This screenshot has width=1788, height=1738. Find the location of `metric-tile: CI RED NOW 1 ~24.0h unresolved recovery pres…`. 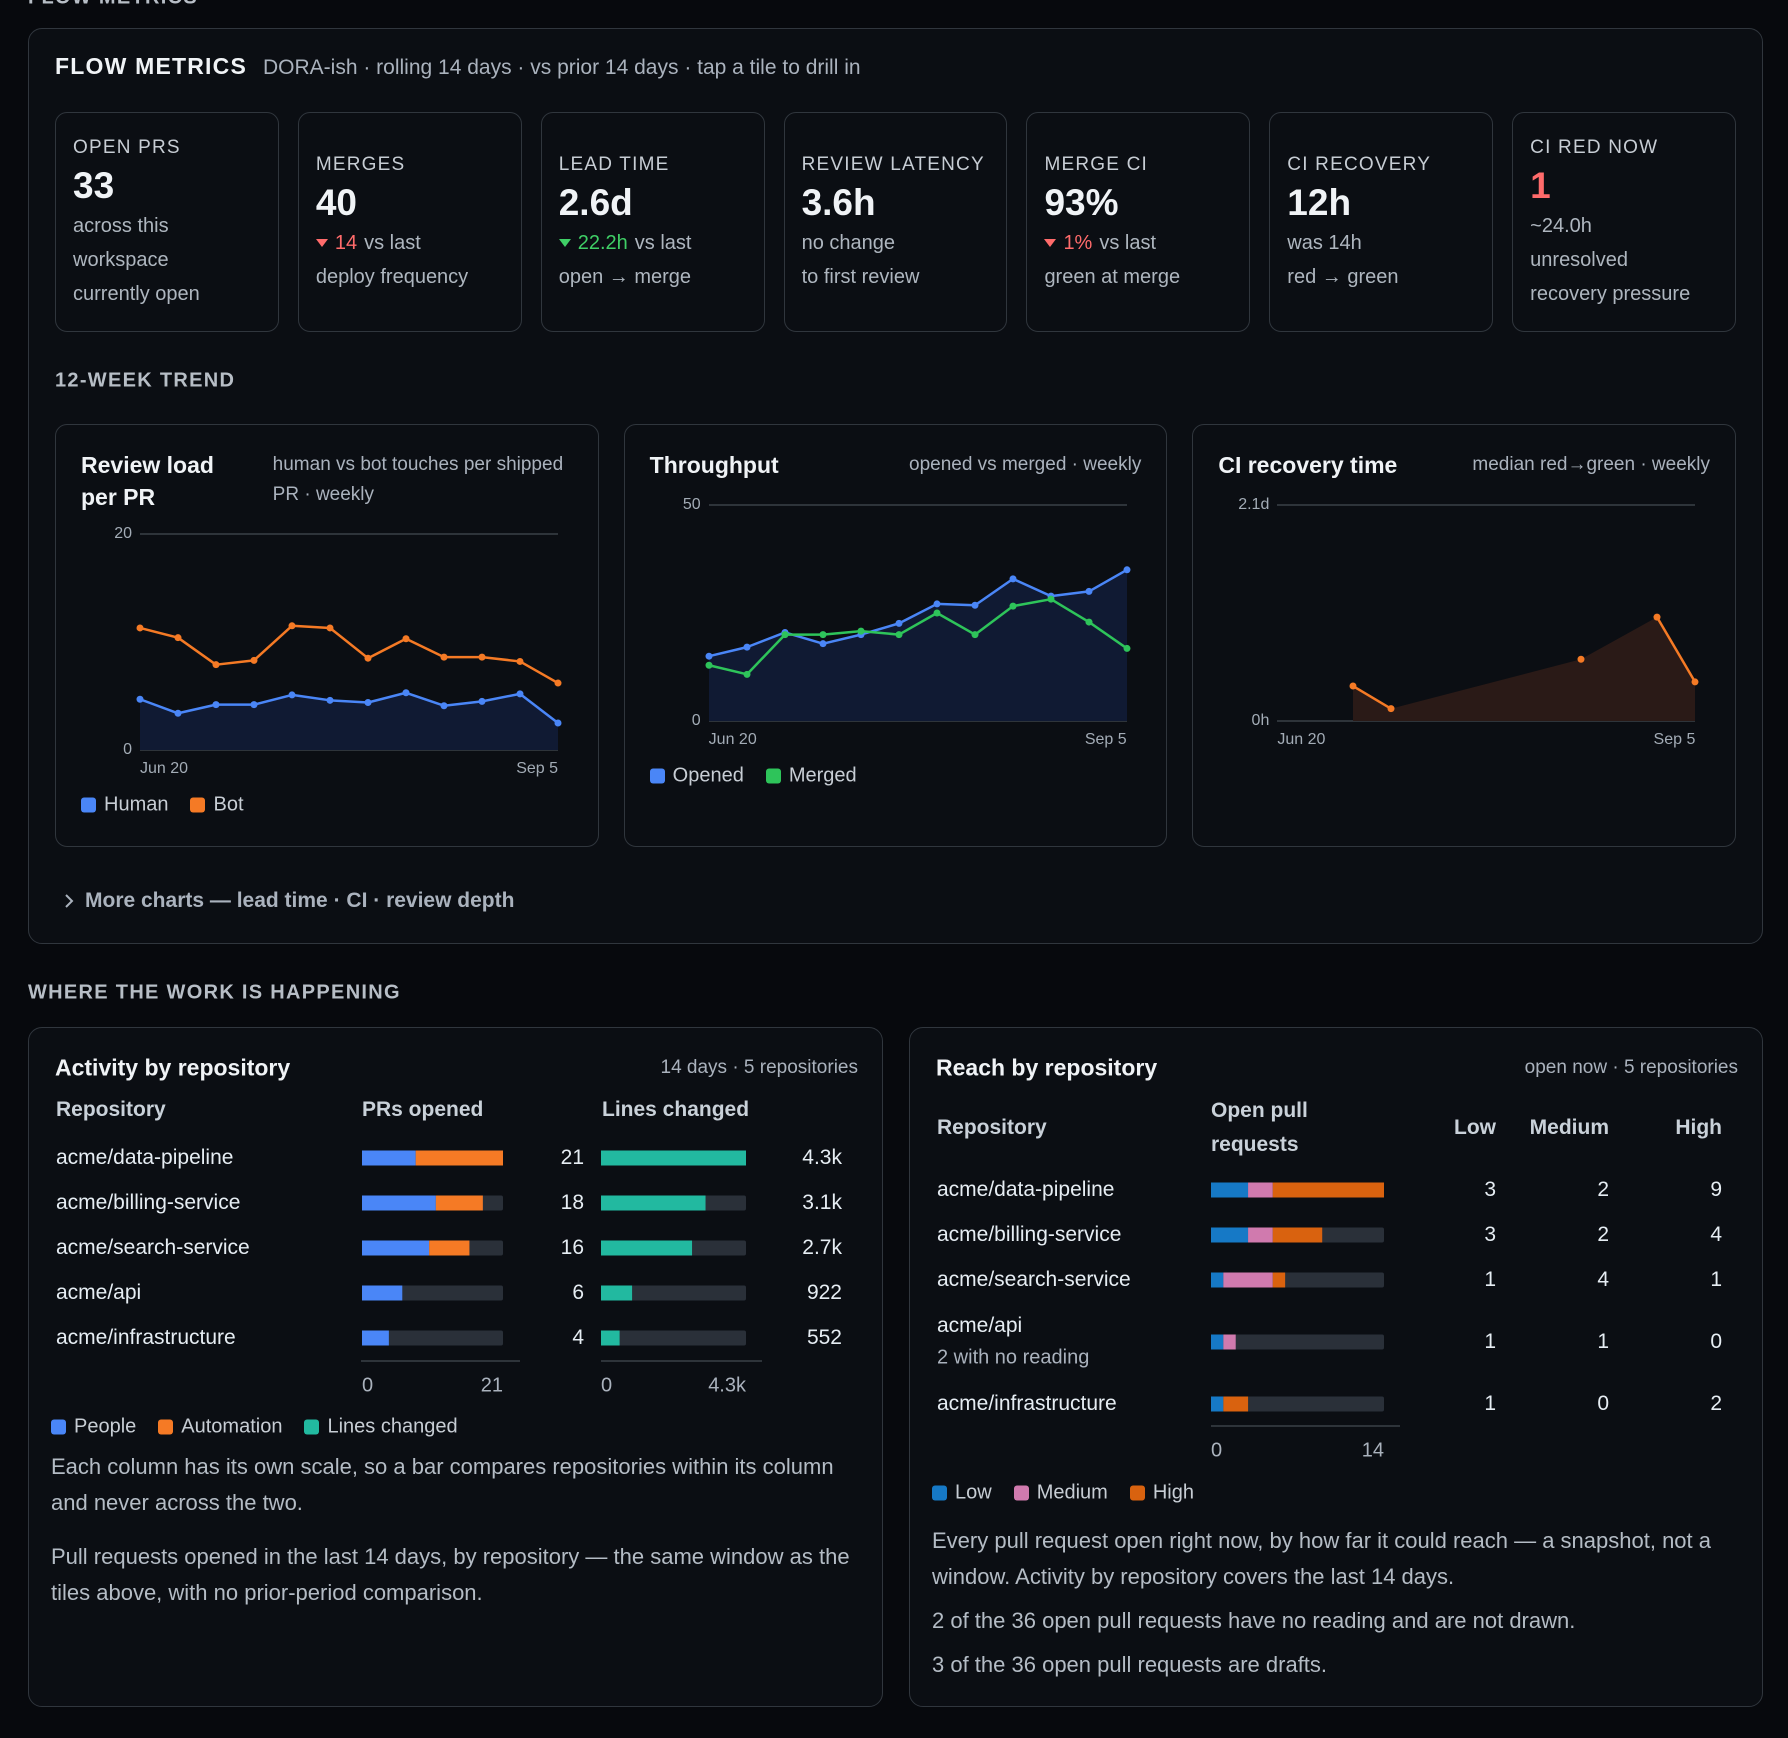

metric-tile: CI RED NOW 1 ~24.0h unresolved recovery pres… is located at coordinates (1624, 222).